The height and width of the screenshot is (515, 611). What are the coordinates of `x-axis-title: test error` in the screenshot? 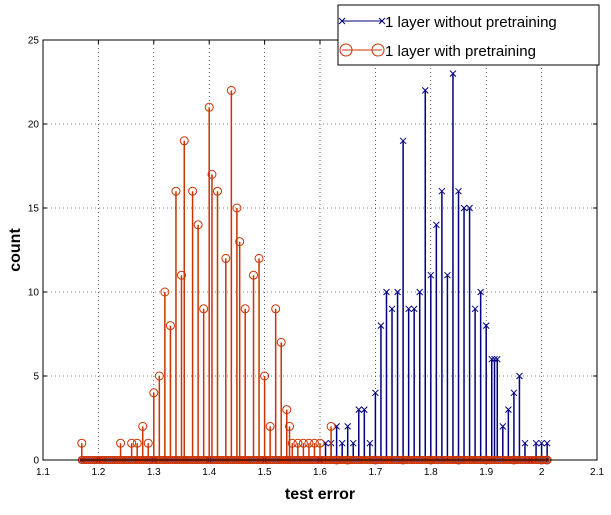 It's located at (320, 494).